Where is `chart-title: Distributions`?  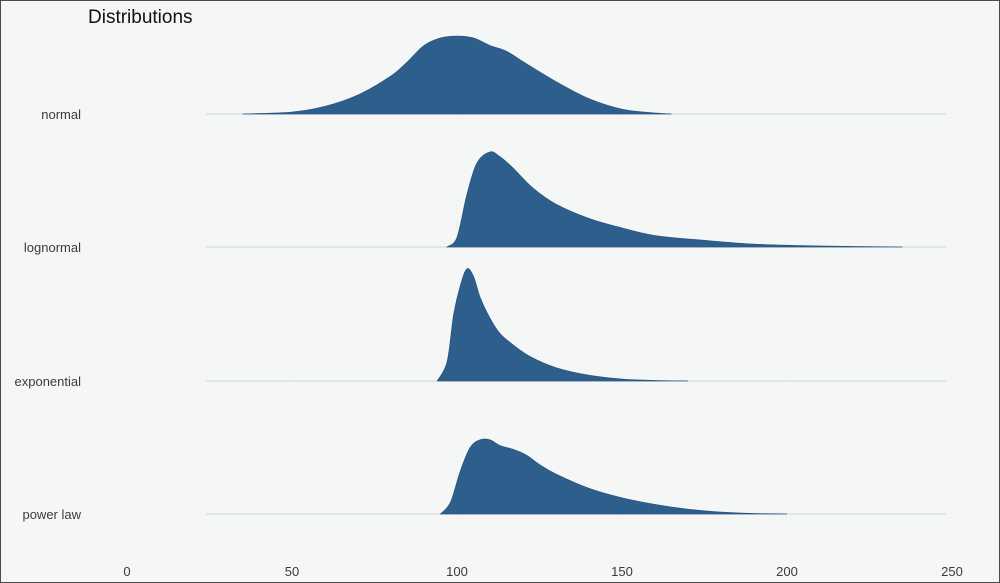
chart-title: Distributions is located at coordinates (140, 17).